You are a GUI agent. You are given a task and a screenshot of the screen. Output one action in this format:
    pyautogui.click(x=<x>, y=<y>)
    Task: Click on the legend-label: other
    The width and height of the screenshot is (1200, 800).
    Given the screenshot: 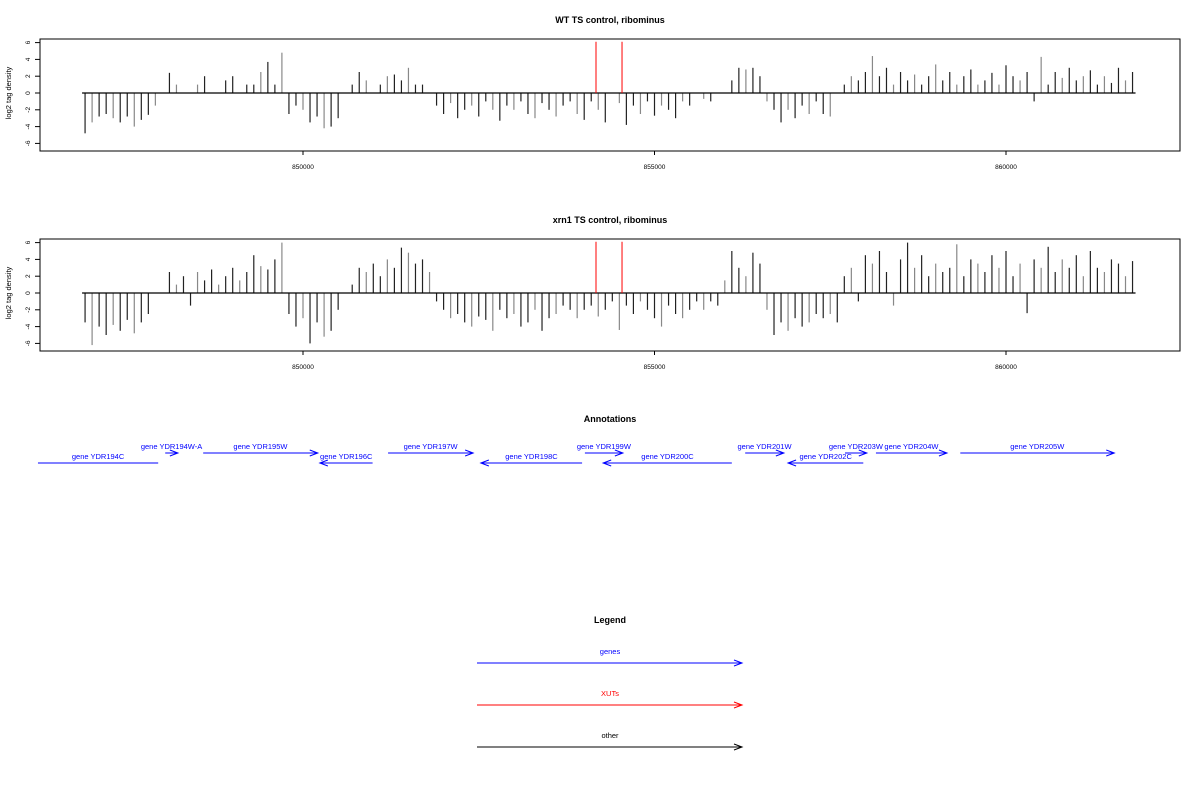 What is the action you would take?
    pyautogui.click(x=610, y=735)
    